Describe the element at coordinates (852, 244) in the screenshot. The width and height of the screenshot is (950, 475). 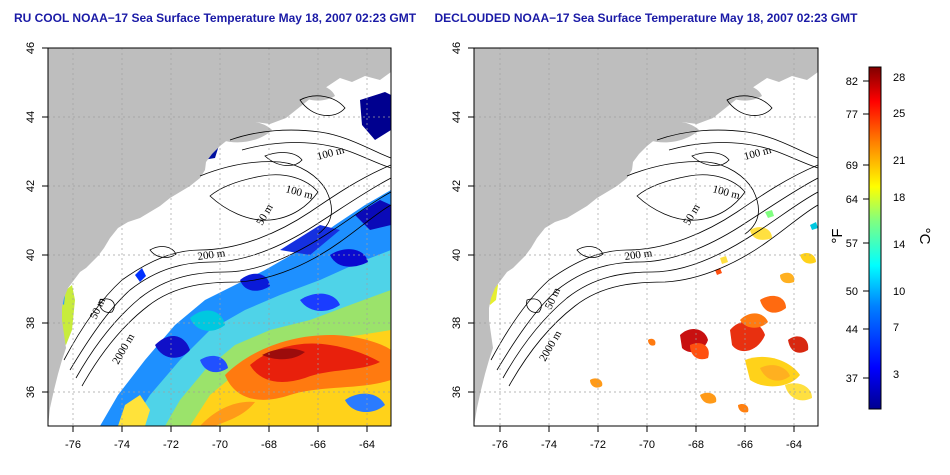
I see `fahrenheit-tick: 57` at that location.